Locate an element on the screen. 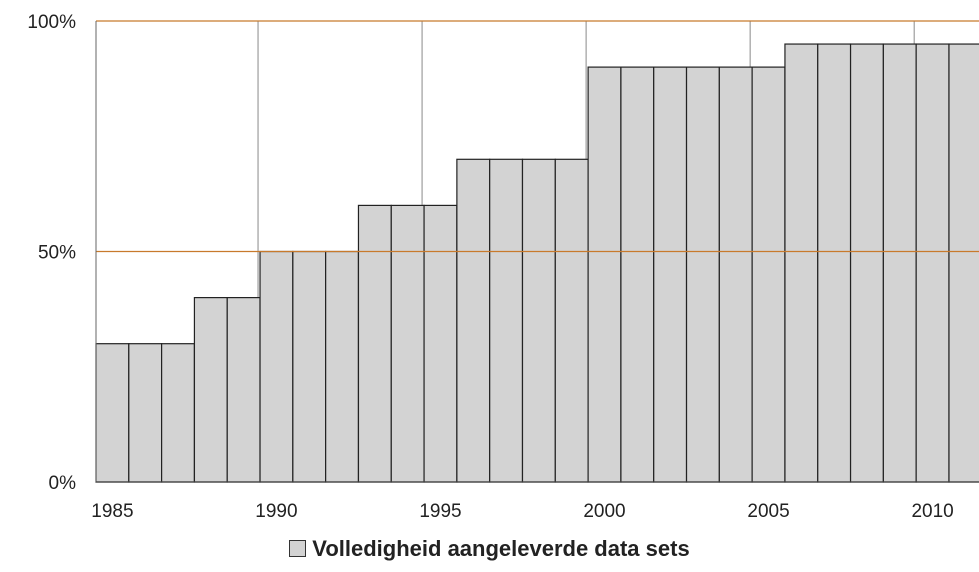  bar-1999 is located at coordinates (571, 320).